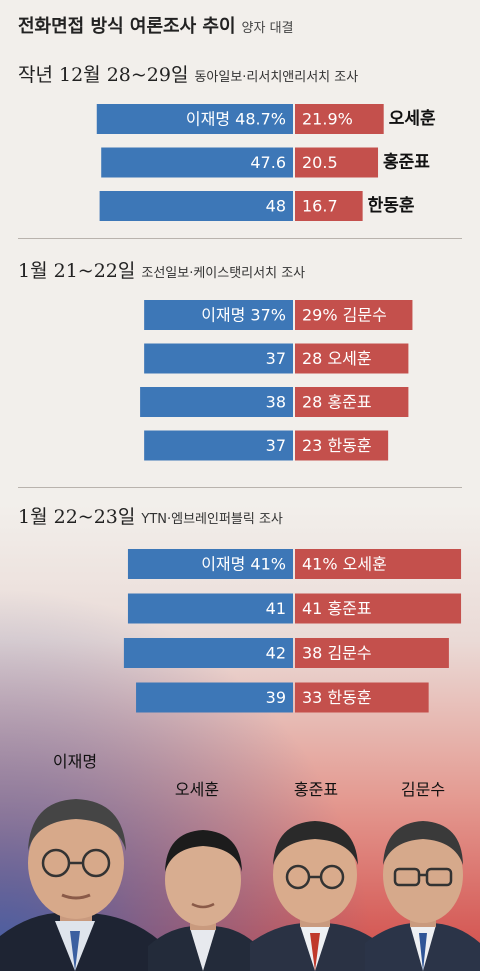 This screenshot has height=971, width=480. What do you see at coordinates (316, 789) in the screenshot?
I see `photo-label-3: 홍준표` at bounding box center [316, 789].